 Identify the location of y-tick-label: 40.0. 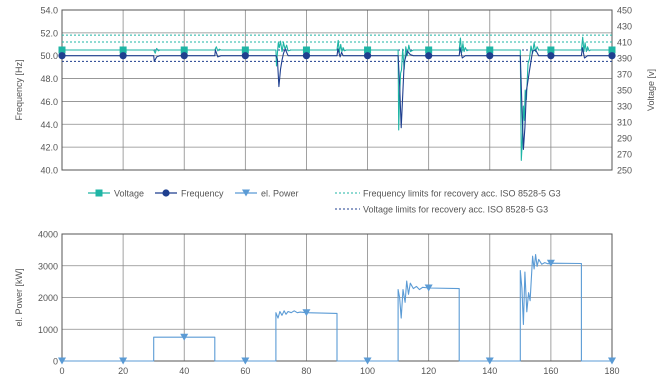
(49, 171).